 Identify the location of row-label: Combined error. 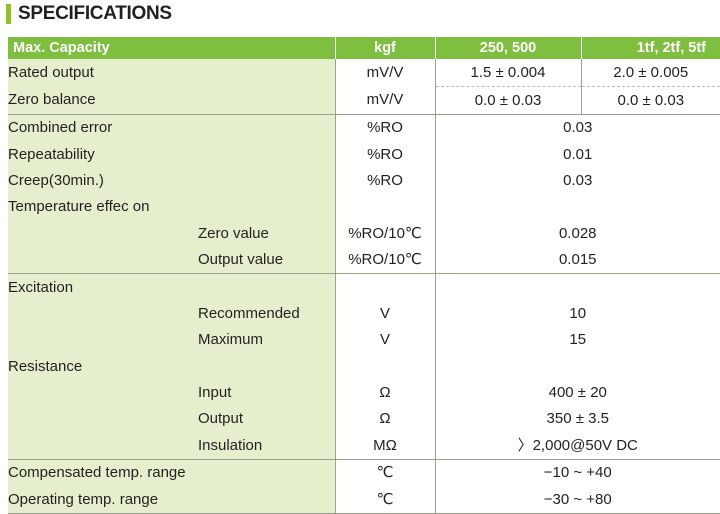
(171, 128).